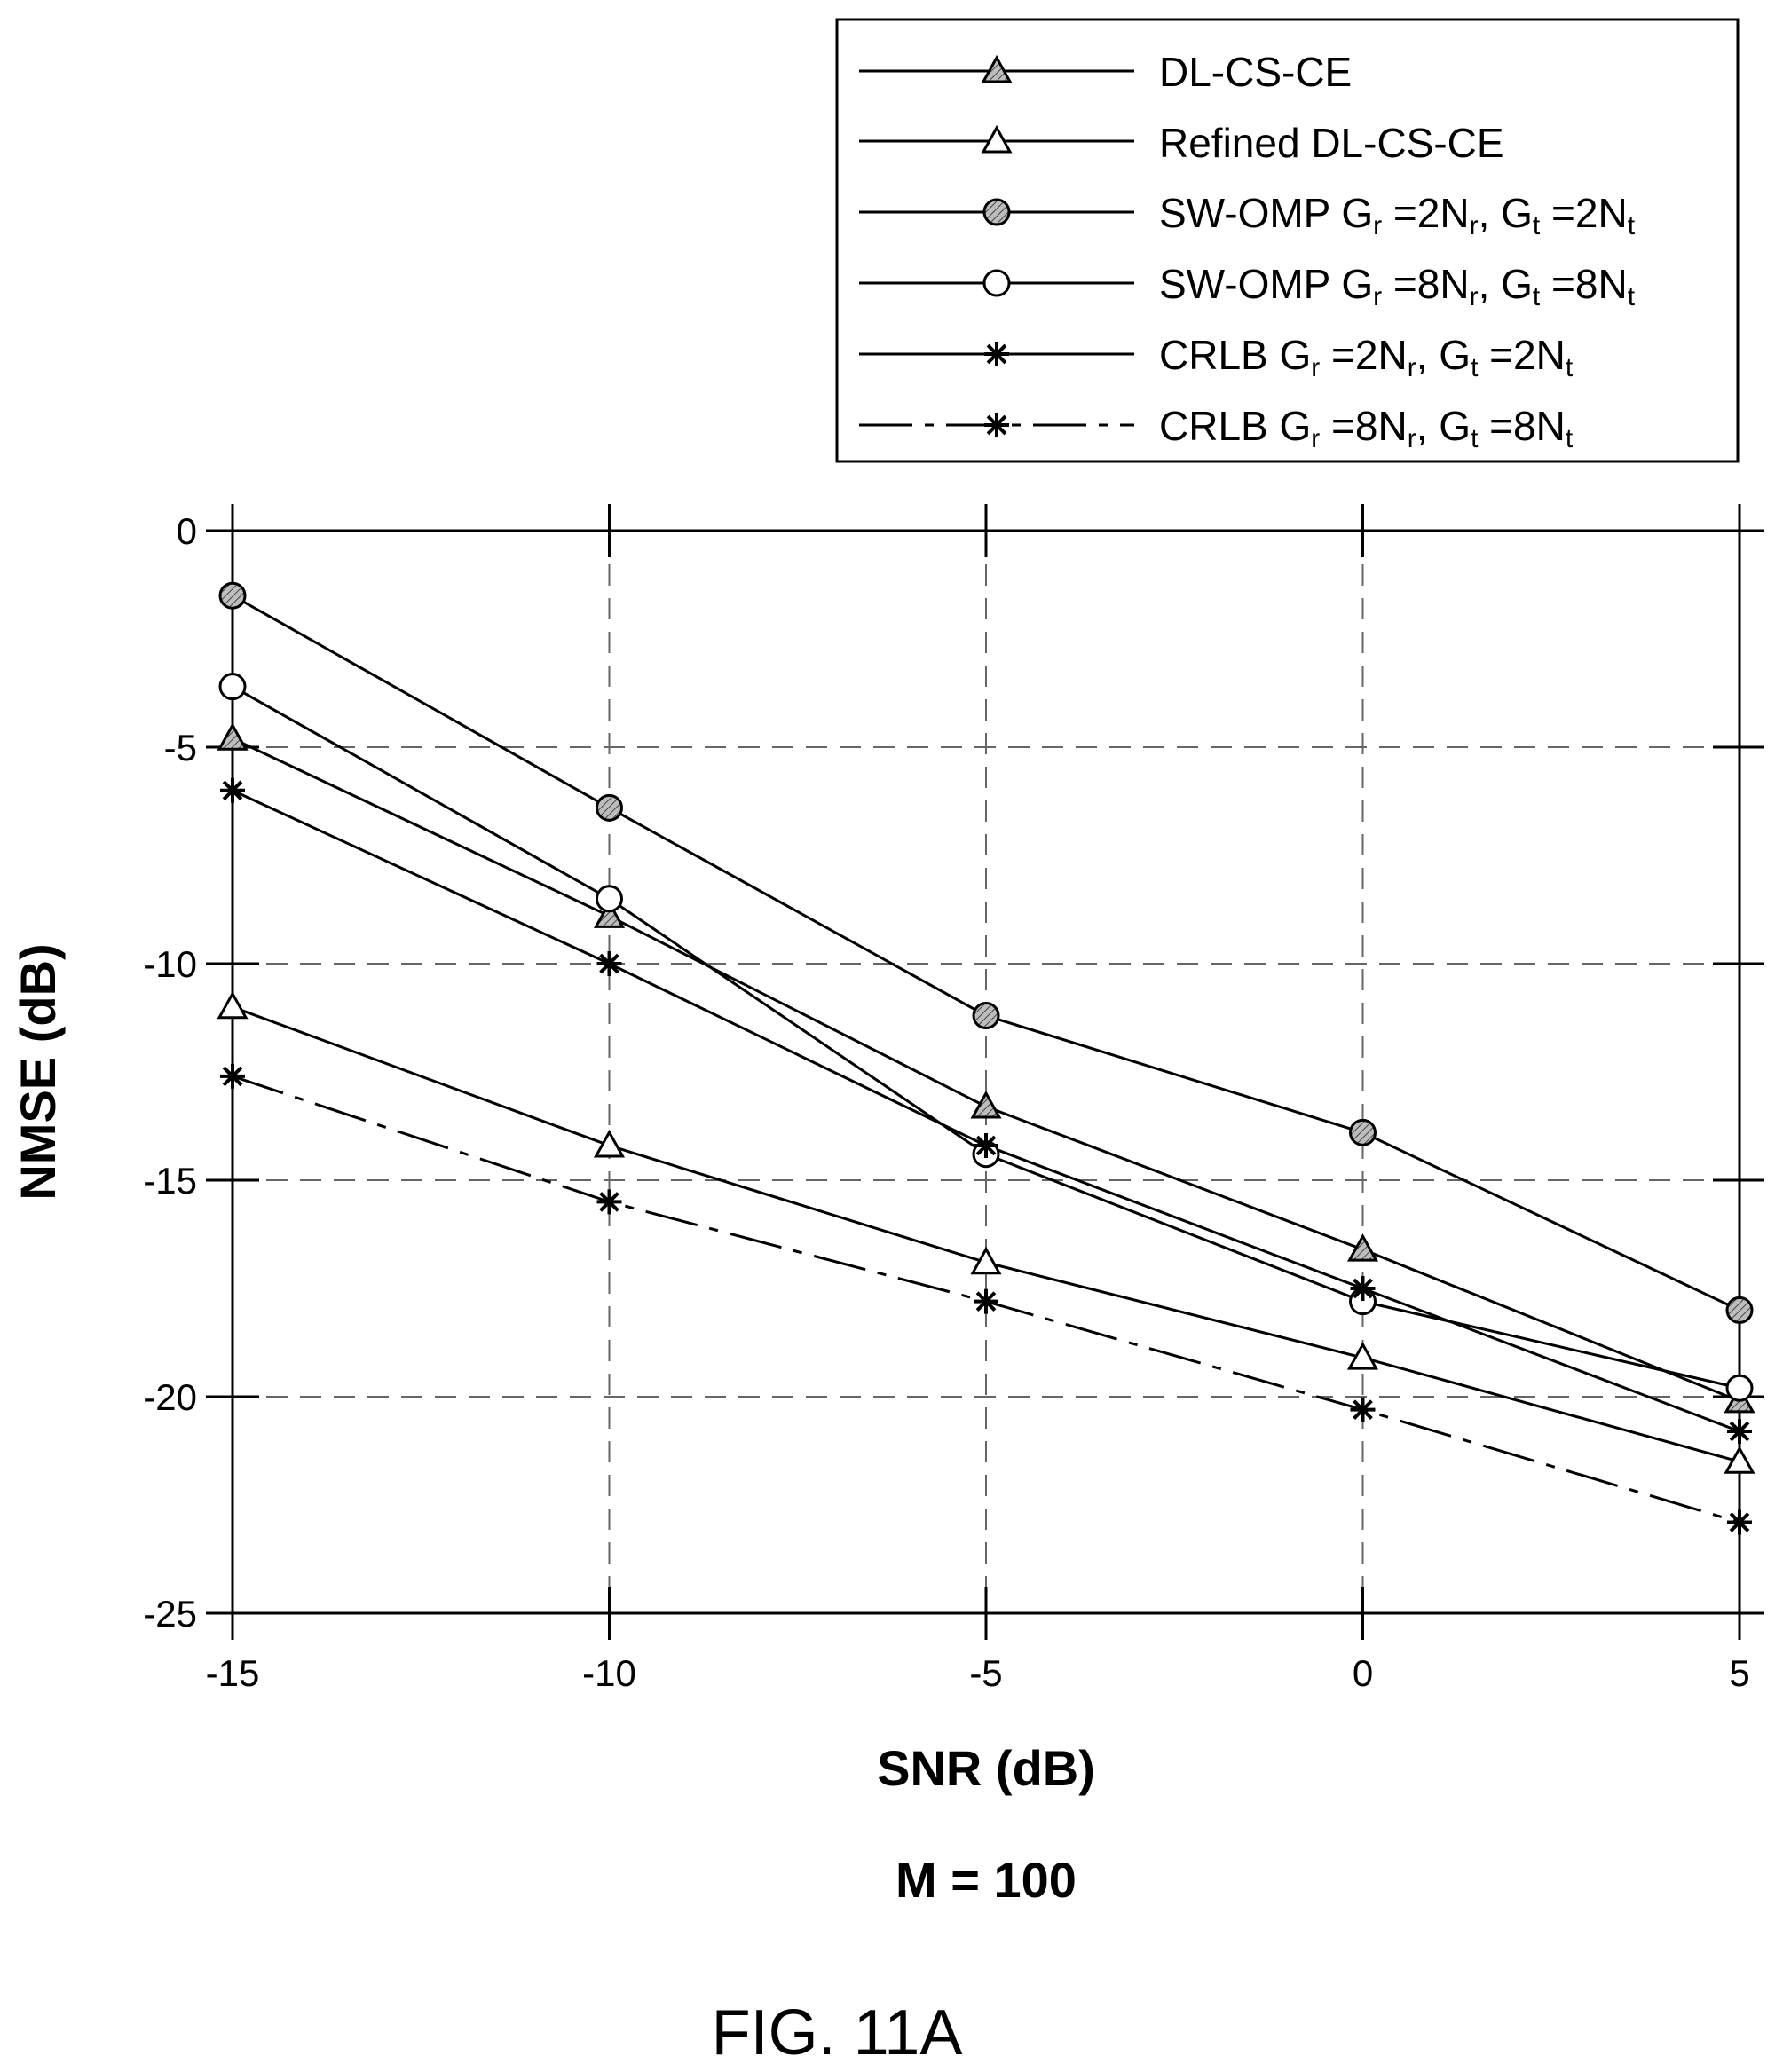 This screenshot has height=2072, width=1783. Describe the element at coordinates (170, 1180) in the screenshot. I see `y-tick-label: -15` at that location.